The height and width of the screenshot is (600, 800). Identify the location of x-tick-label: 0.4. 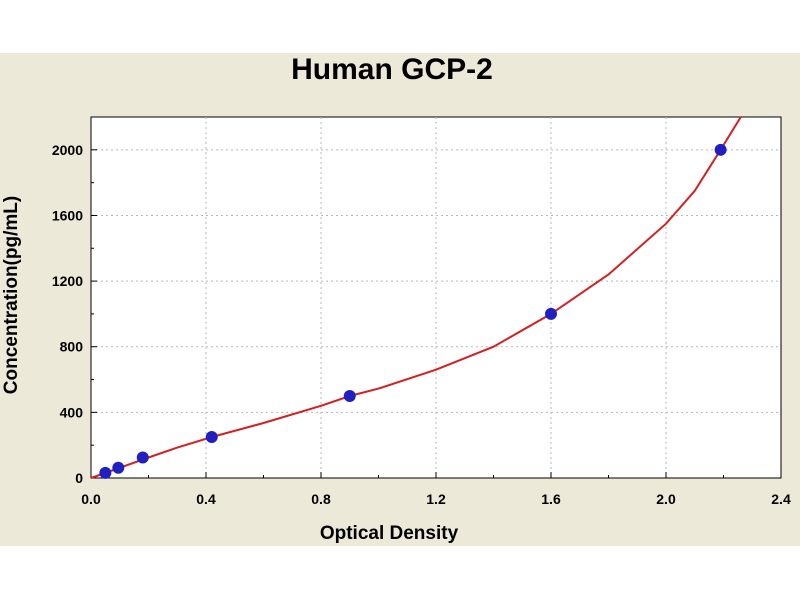
(206, 499).